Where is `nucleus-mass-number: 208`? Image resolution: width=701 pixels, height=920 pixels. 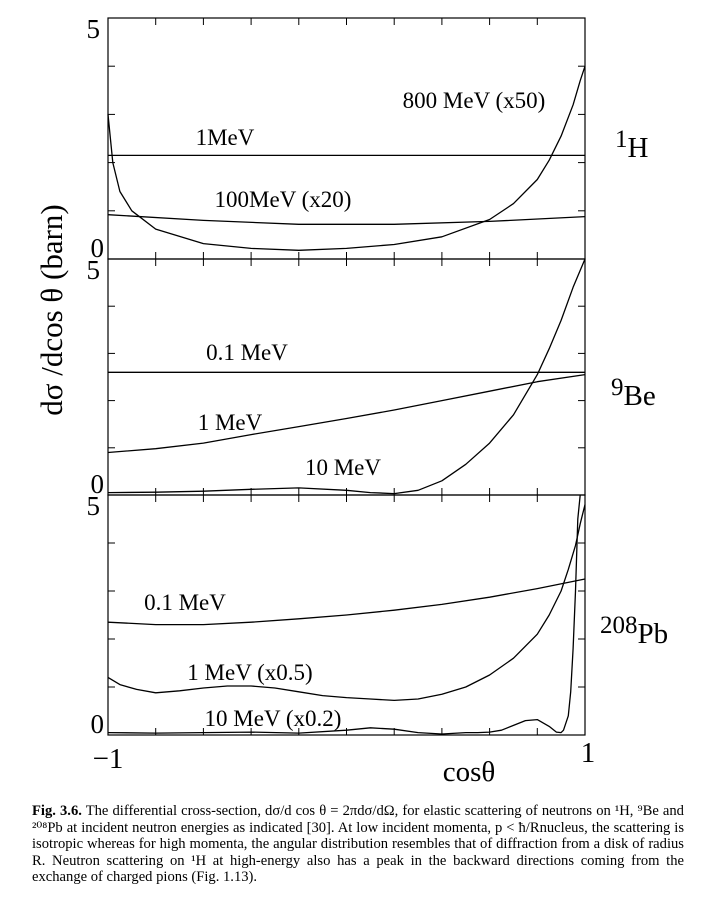
nucleus-mass-number: 208 is located at coordinates (619, 625).